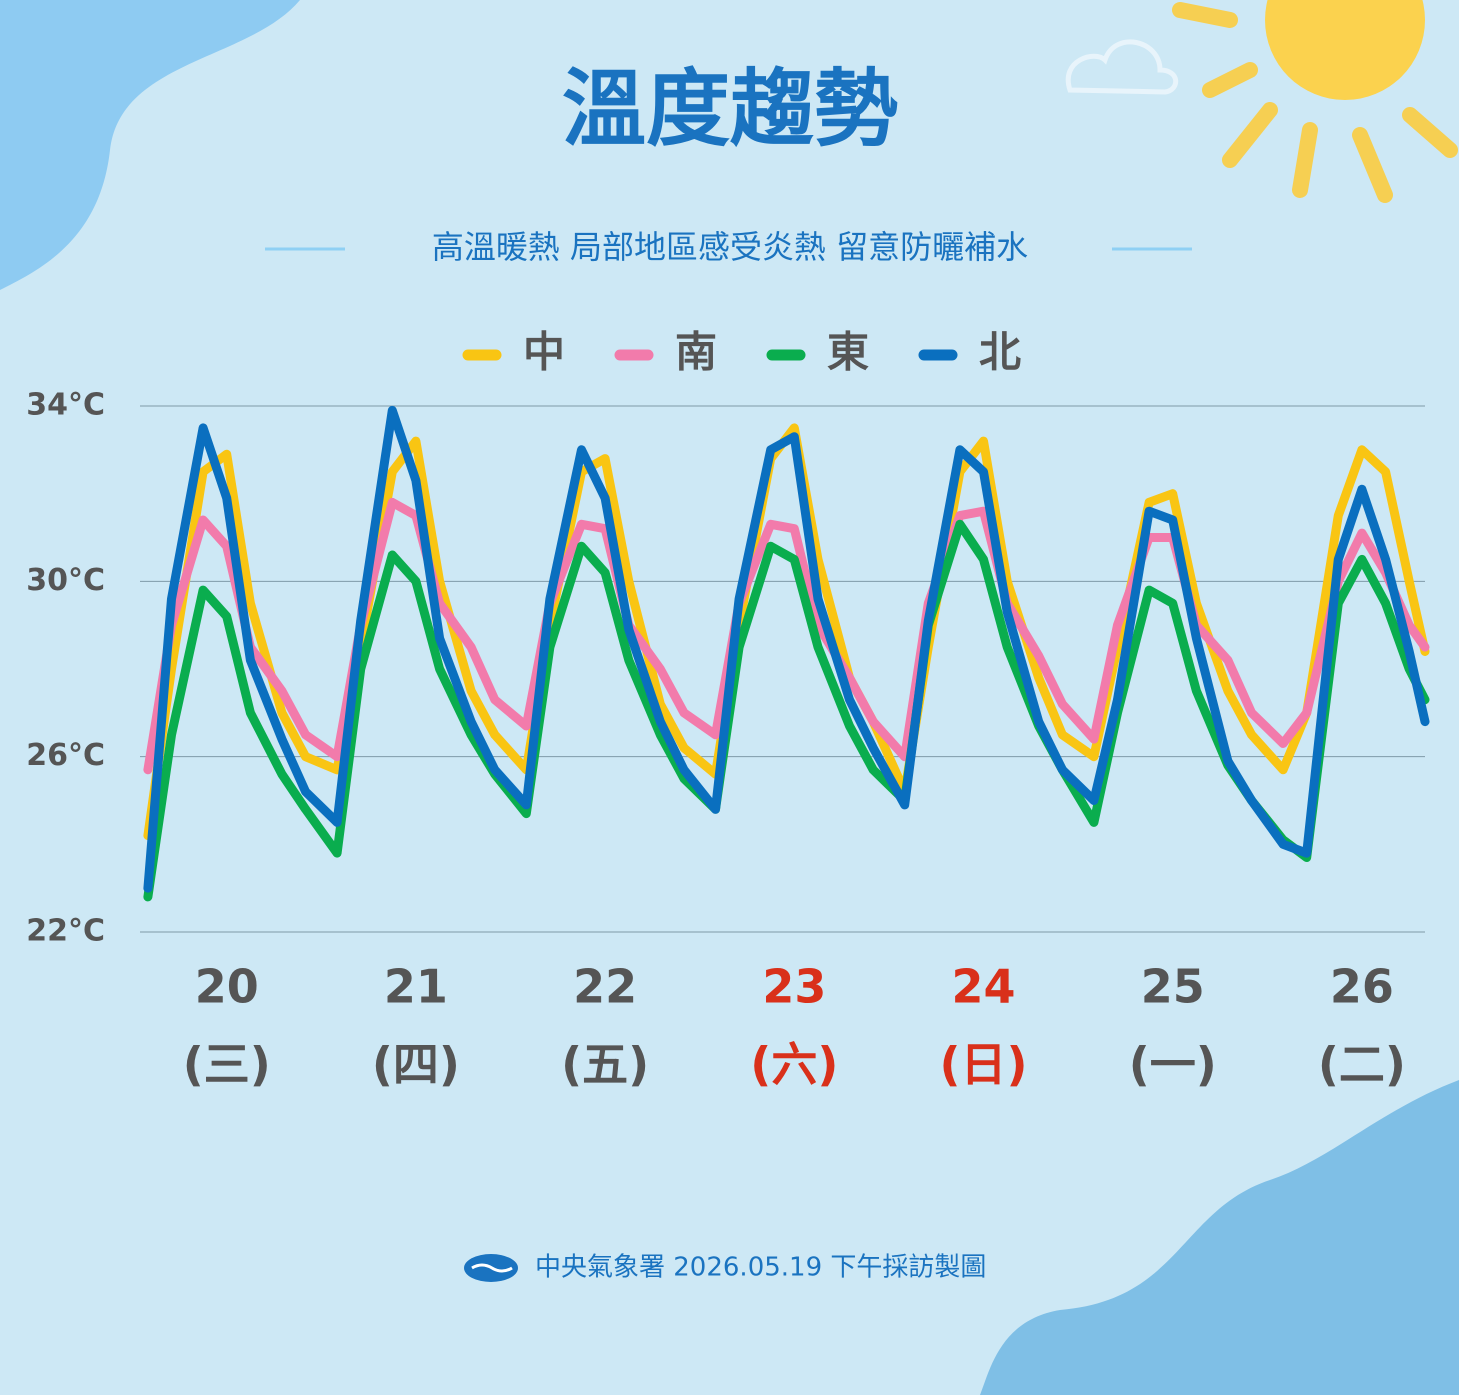  I want to click on y-tick-label: 22°C, so click(65, 931).